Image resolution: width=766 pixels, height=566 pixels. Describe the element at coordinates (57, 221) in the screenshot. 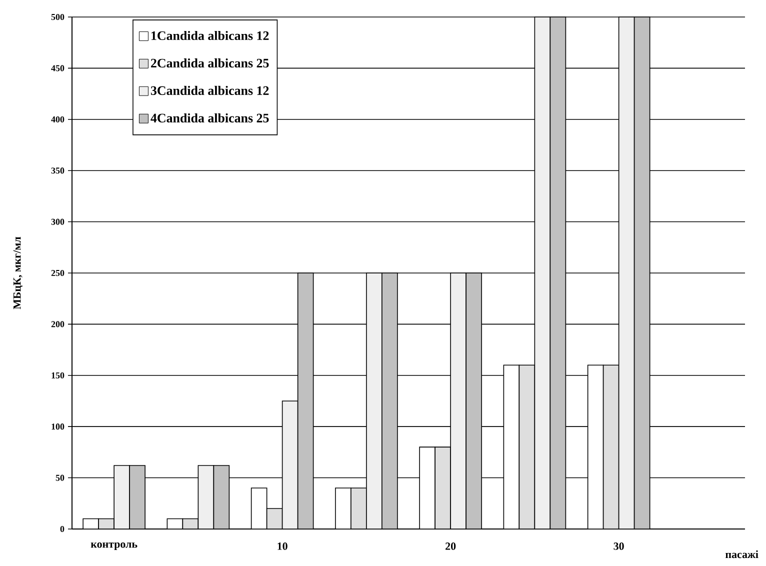

I see `y-tick-label: 300` at that location.